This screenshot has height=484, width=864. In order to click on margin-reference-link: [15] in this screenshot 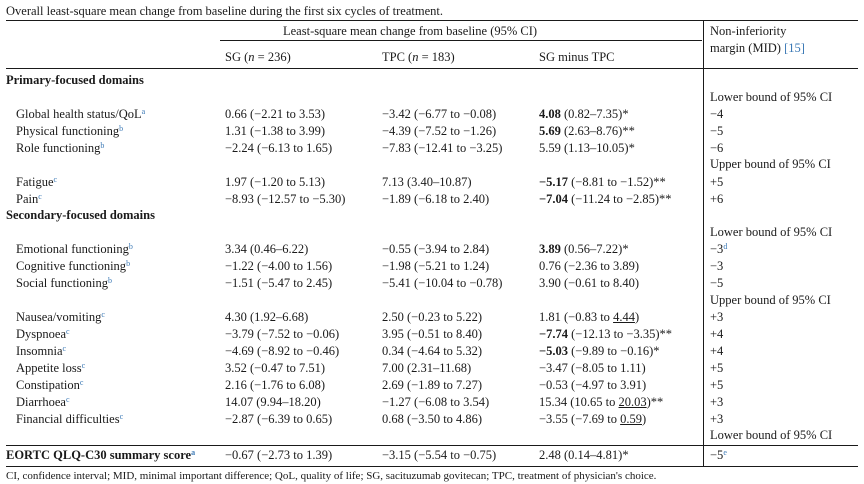, I will do `click(794, 48)`.